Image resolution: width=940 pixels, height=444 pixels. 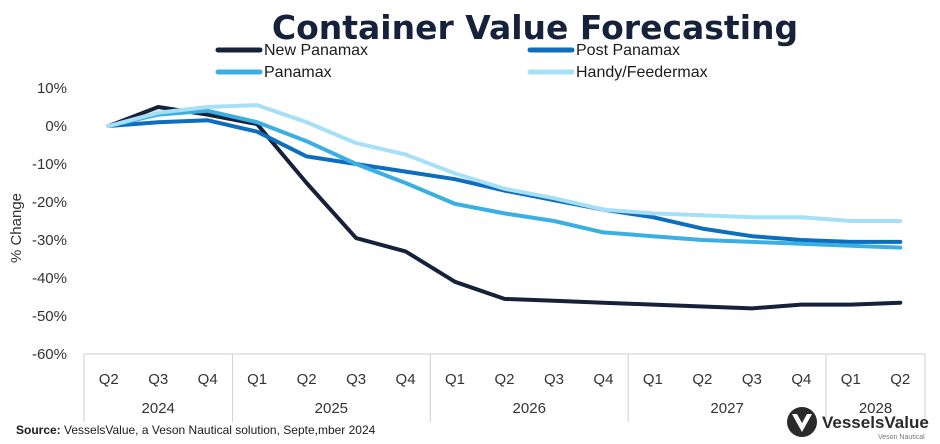 What do you see at coordinates (158, 408) in the screenshot?
I see `year-label: 2024` at bounding box center [158, 408].